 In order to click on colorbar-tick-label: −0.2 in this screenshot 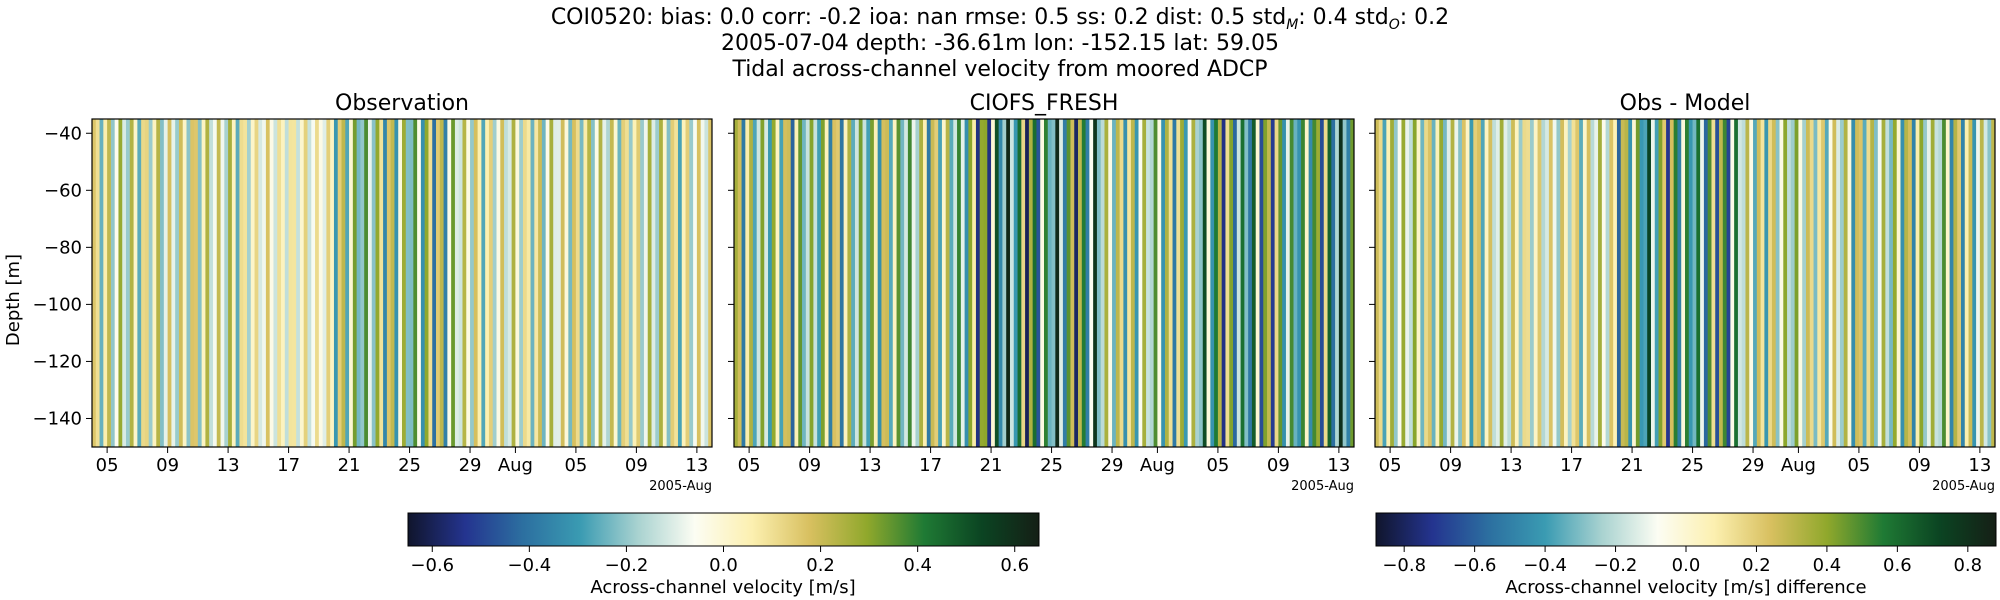, I will do `click(627, 565)`.